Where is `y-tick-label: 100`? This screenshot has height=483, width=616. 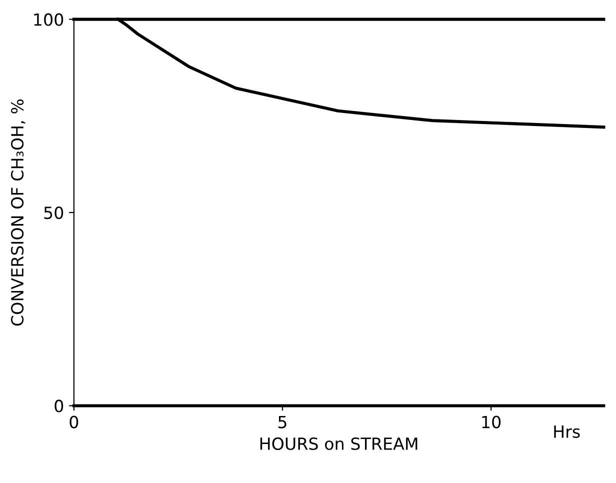 y-tick-label: 100 is located at coordinates (49, 19).